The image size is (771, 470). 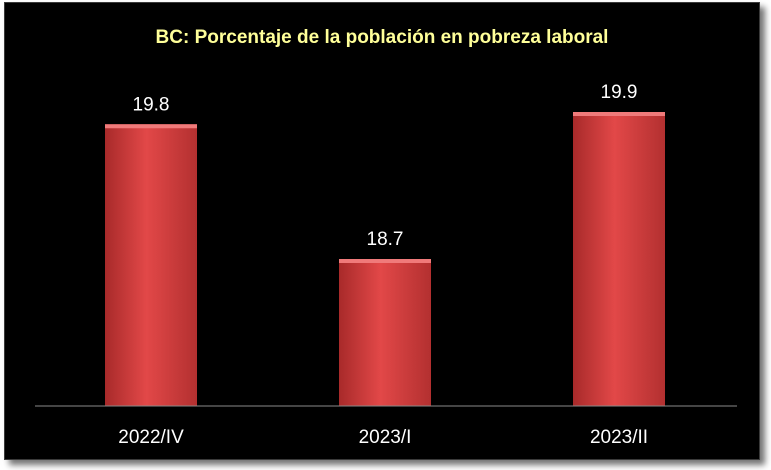 I want to click on data-label: 19.9, so click(x=619, y=92).